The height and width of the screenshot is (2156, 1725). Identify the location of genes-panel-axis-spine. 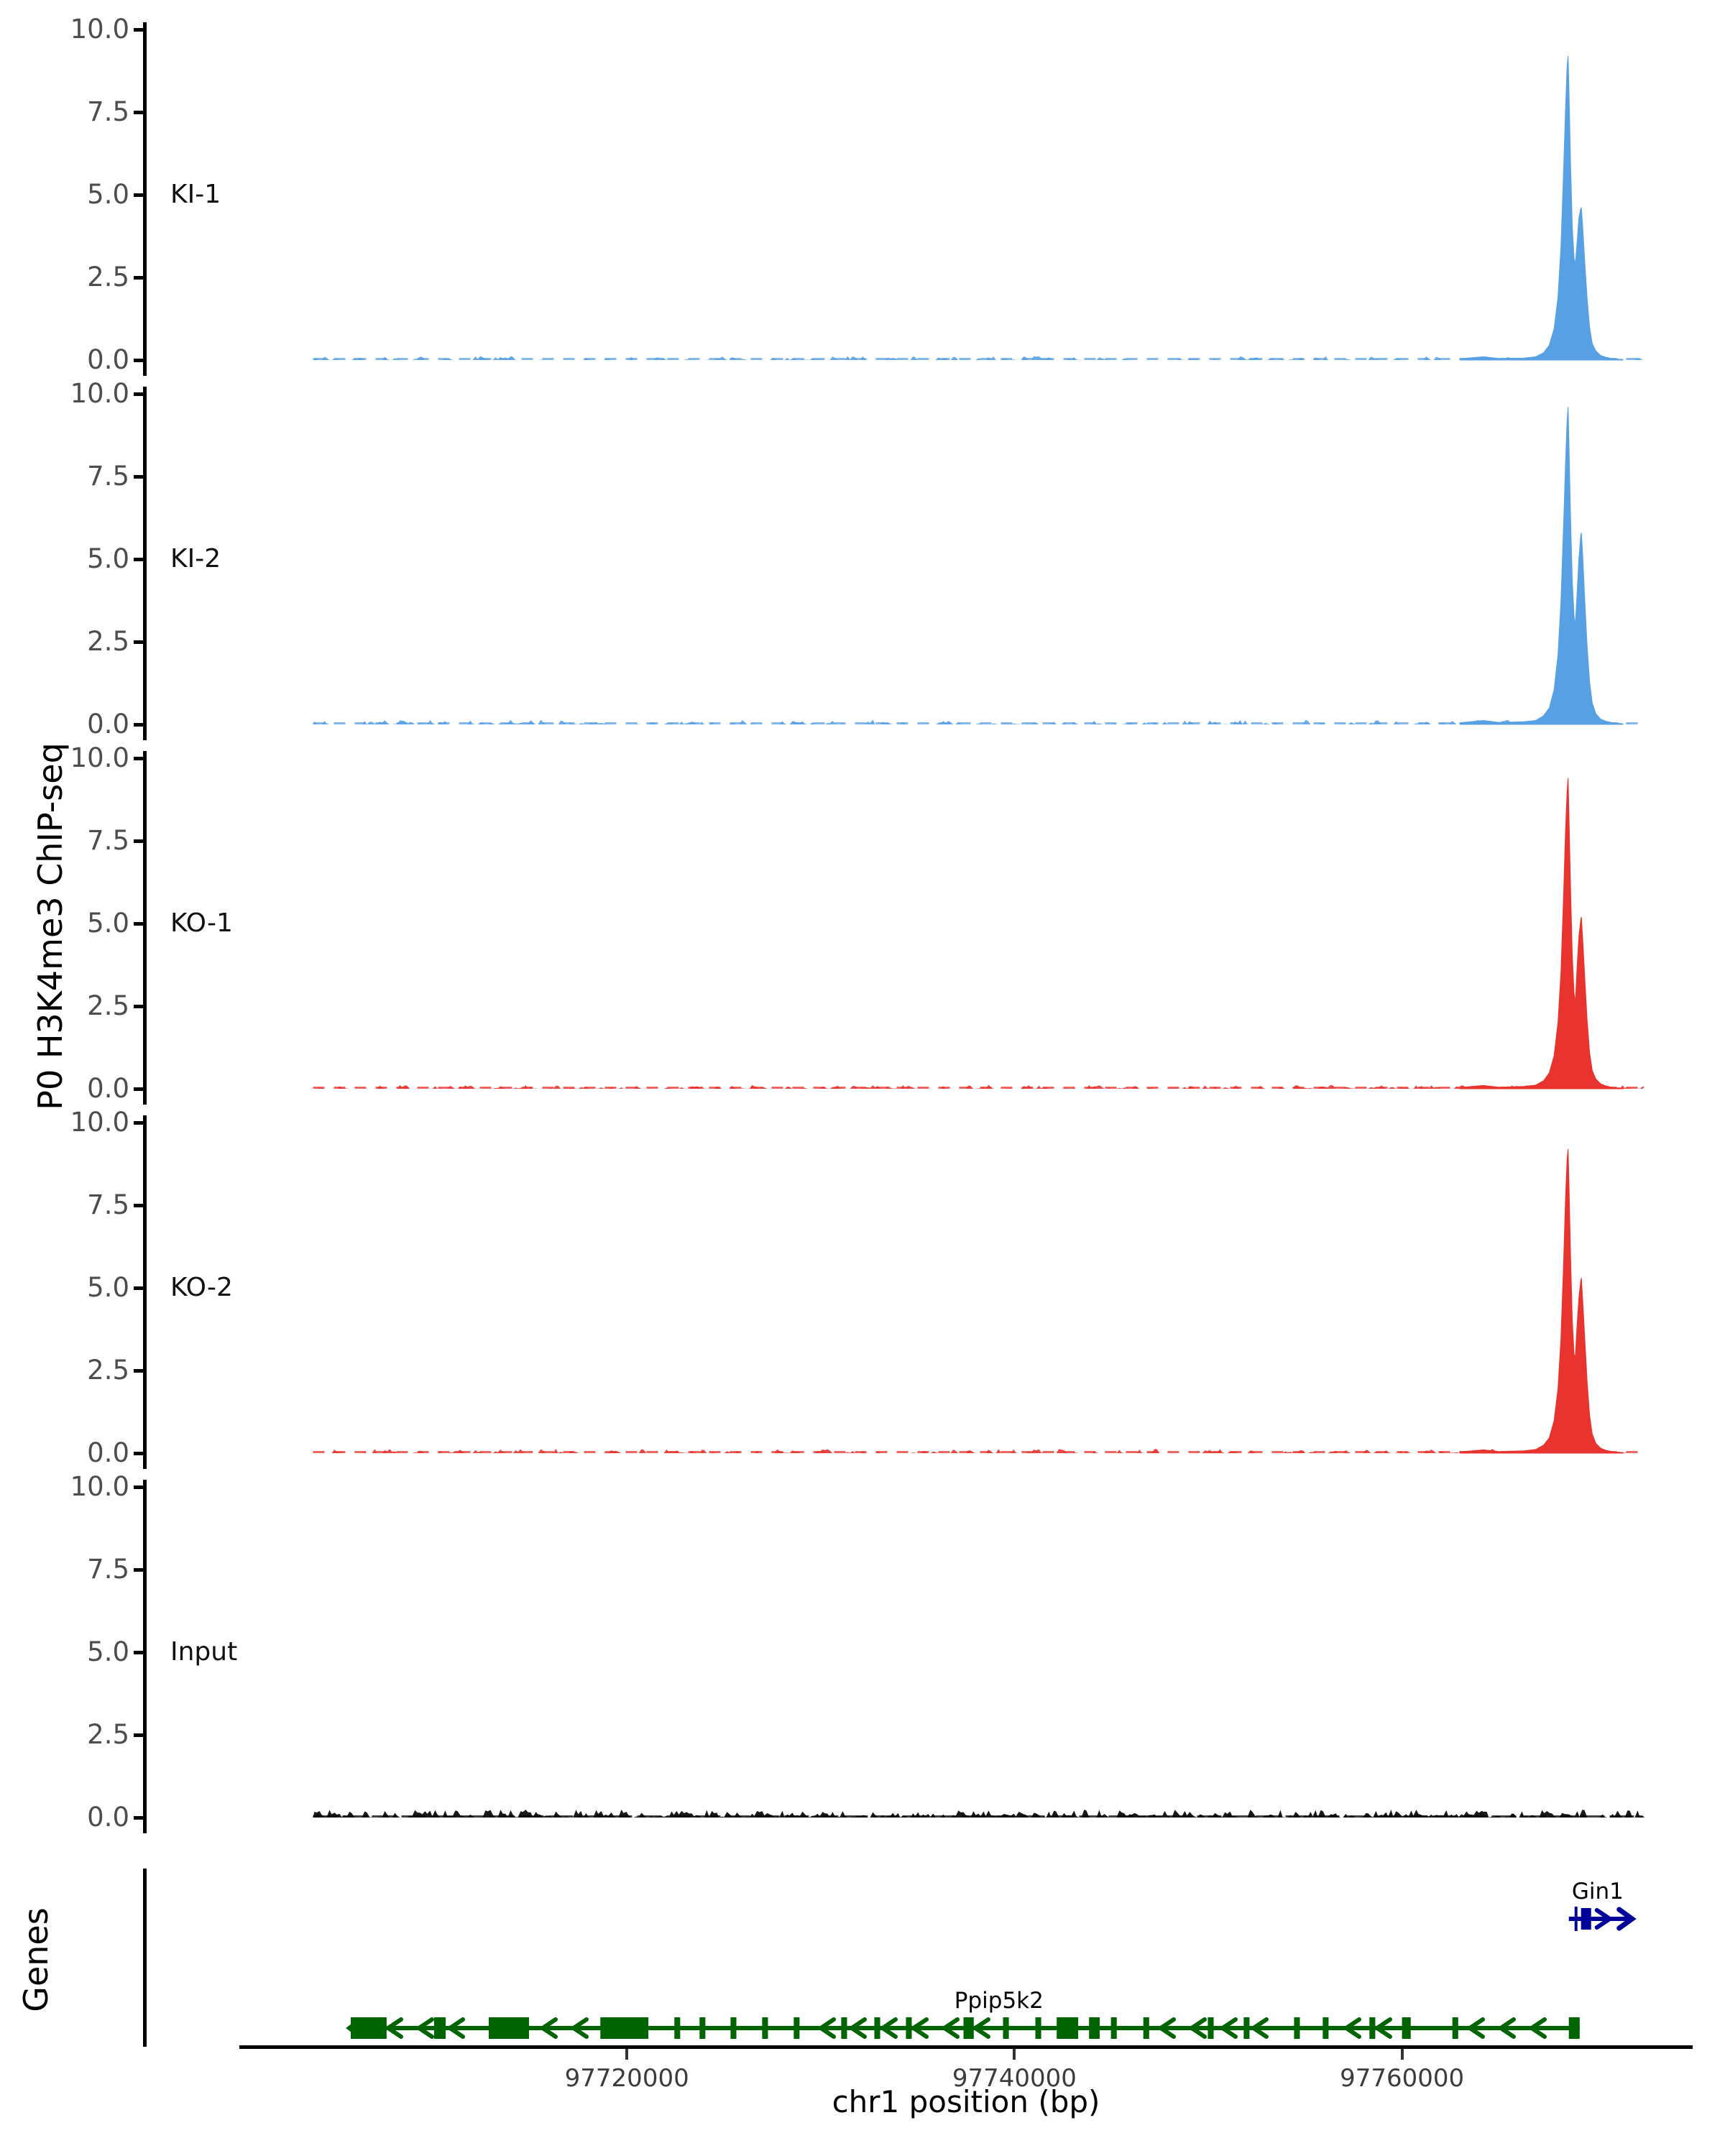
(145, 1958).